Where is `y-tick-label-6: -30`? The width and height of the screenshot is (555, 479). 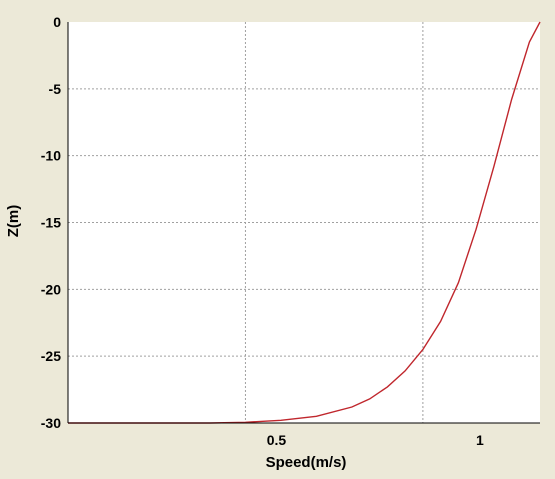 y-tick-label-6: -30 is located at coordinates (51, 423).